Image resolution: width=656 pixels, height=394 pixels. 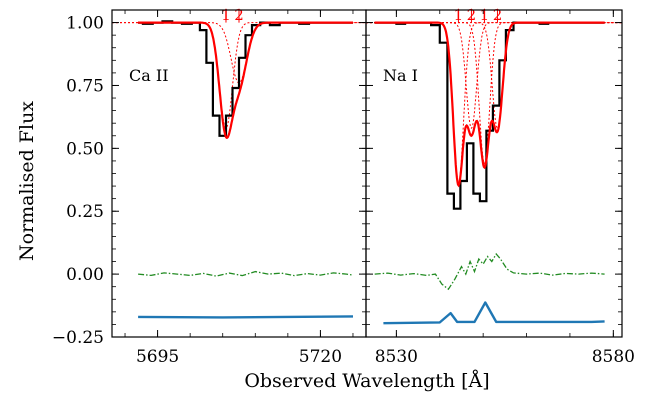 I want to click on panel-label: Na I, so click(x=400, y=75).